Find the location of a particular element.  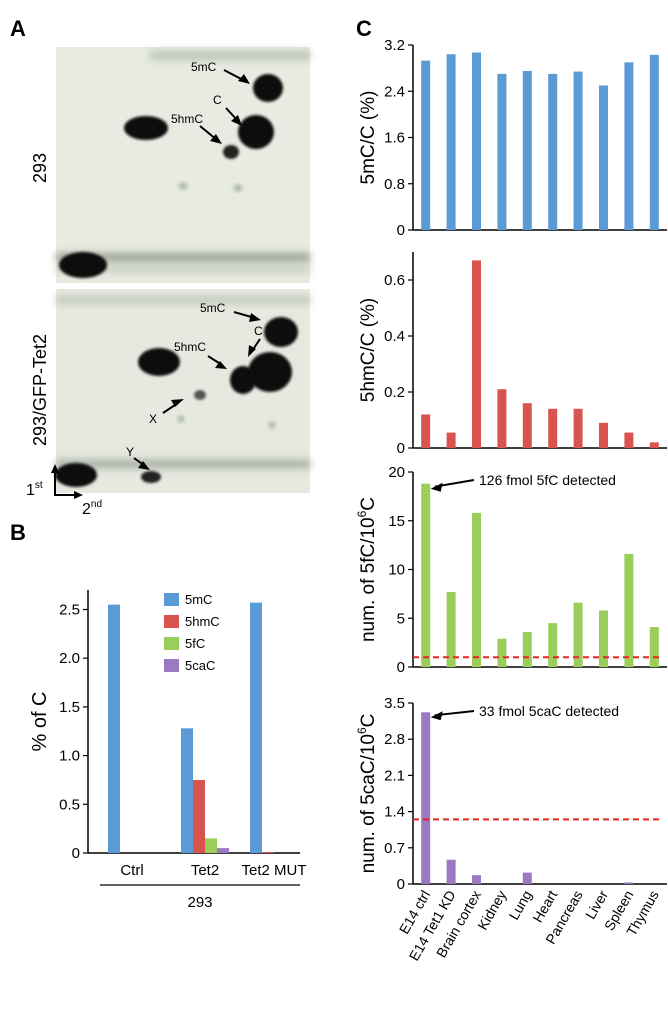

spot-label: X is located at coordinates (153, 419).